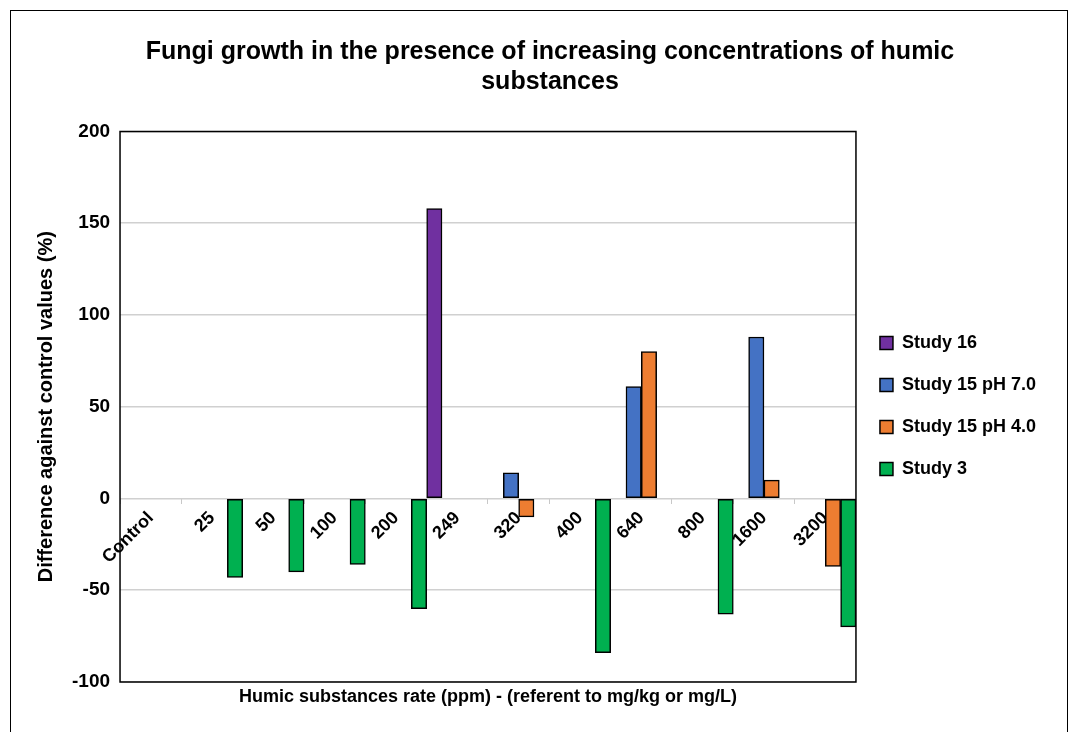 Image resolution: width=1076 pixels, height=732 pixels. What do you see at coordinates (934, 467) in the screenshot?
I see `legend-label: Study 3` at bounding box center [934, 467].